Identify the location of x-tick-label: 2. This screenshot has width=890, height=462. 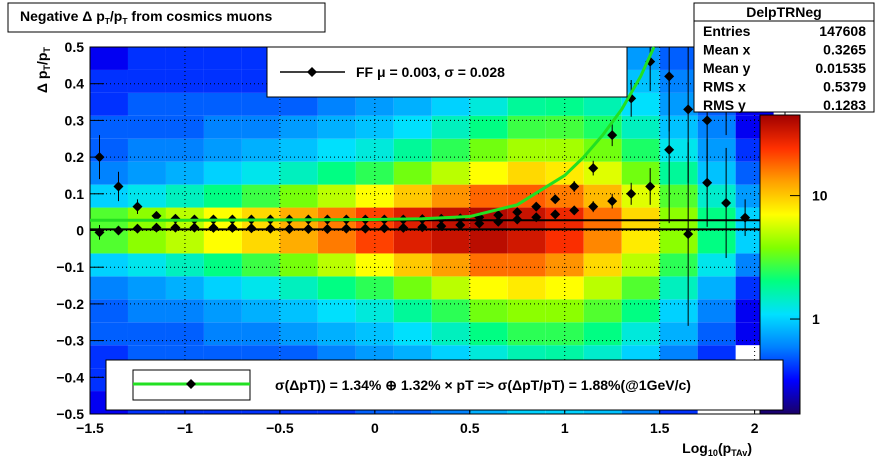
(755, 428).